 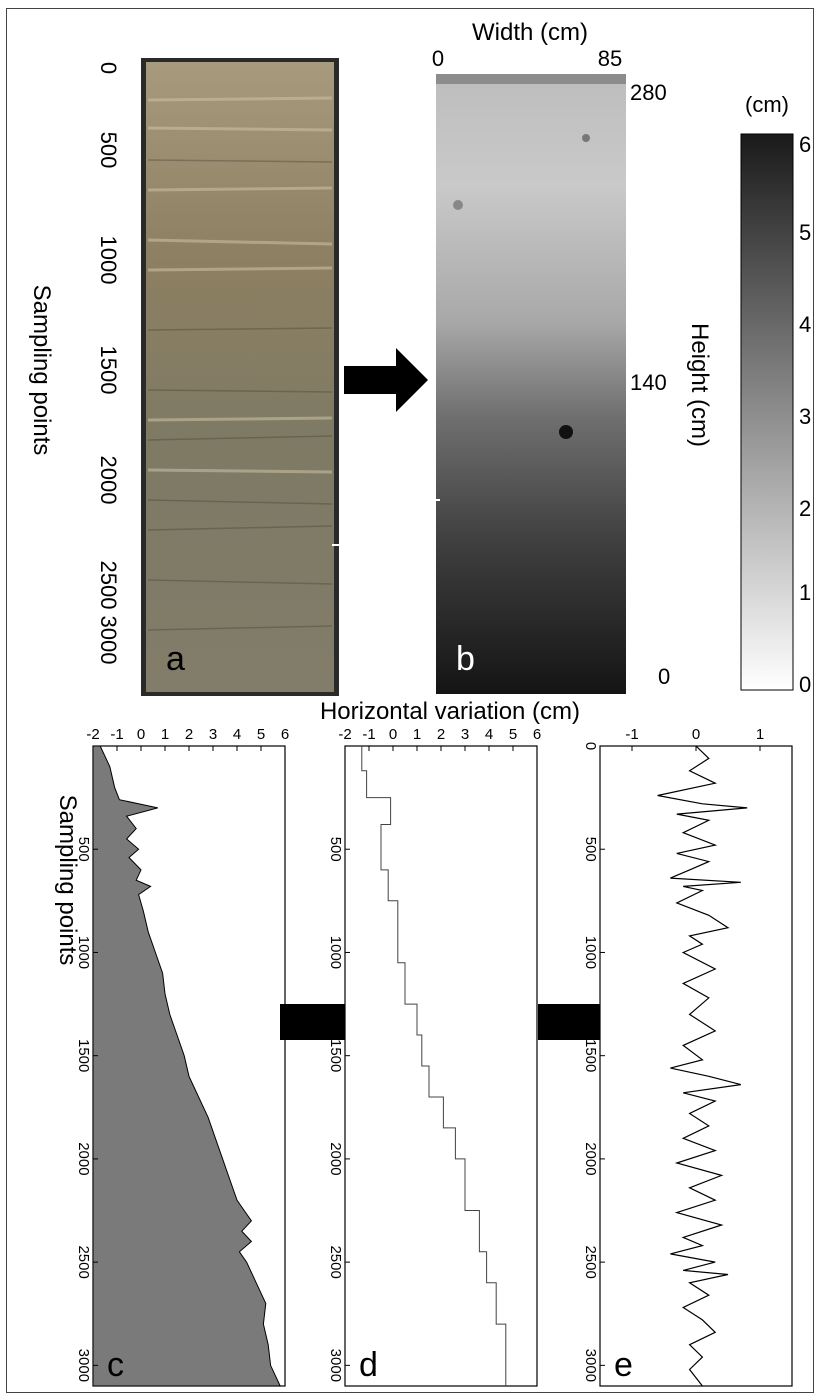 What do you see at coordinates (805, 684) in the screenshot?
I see `colorbar-tick: 0` at bounding box center [805, 684].